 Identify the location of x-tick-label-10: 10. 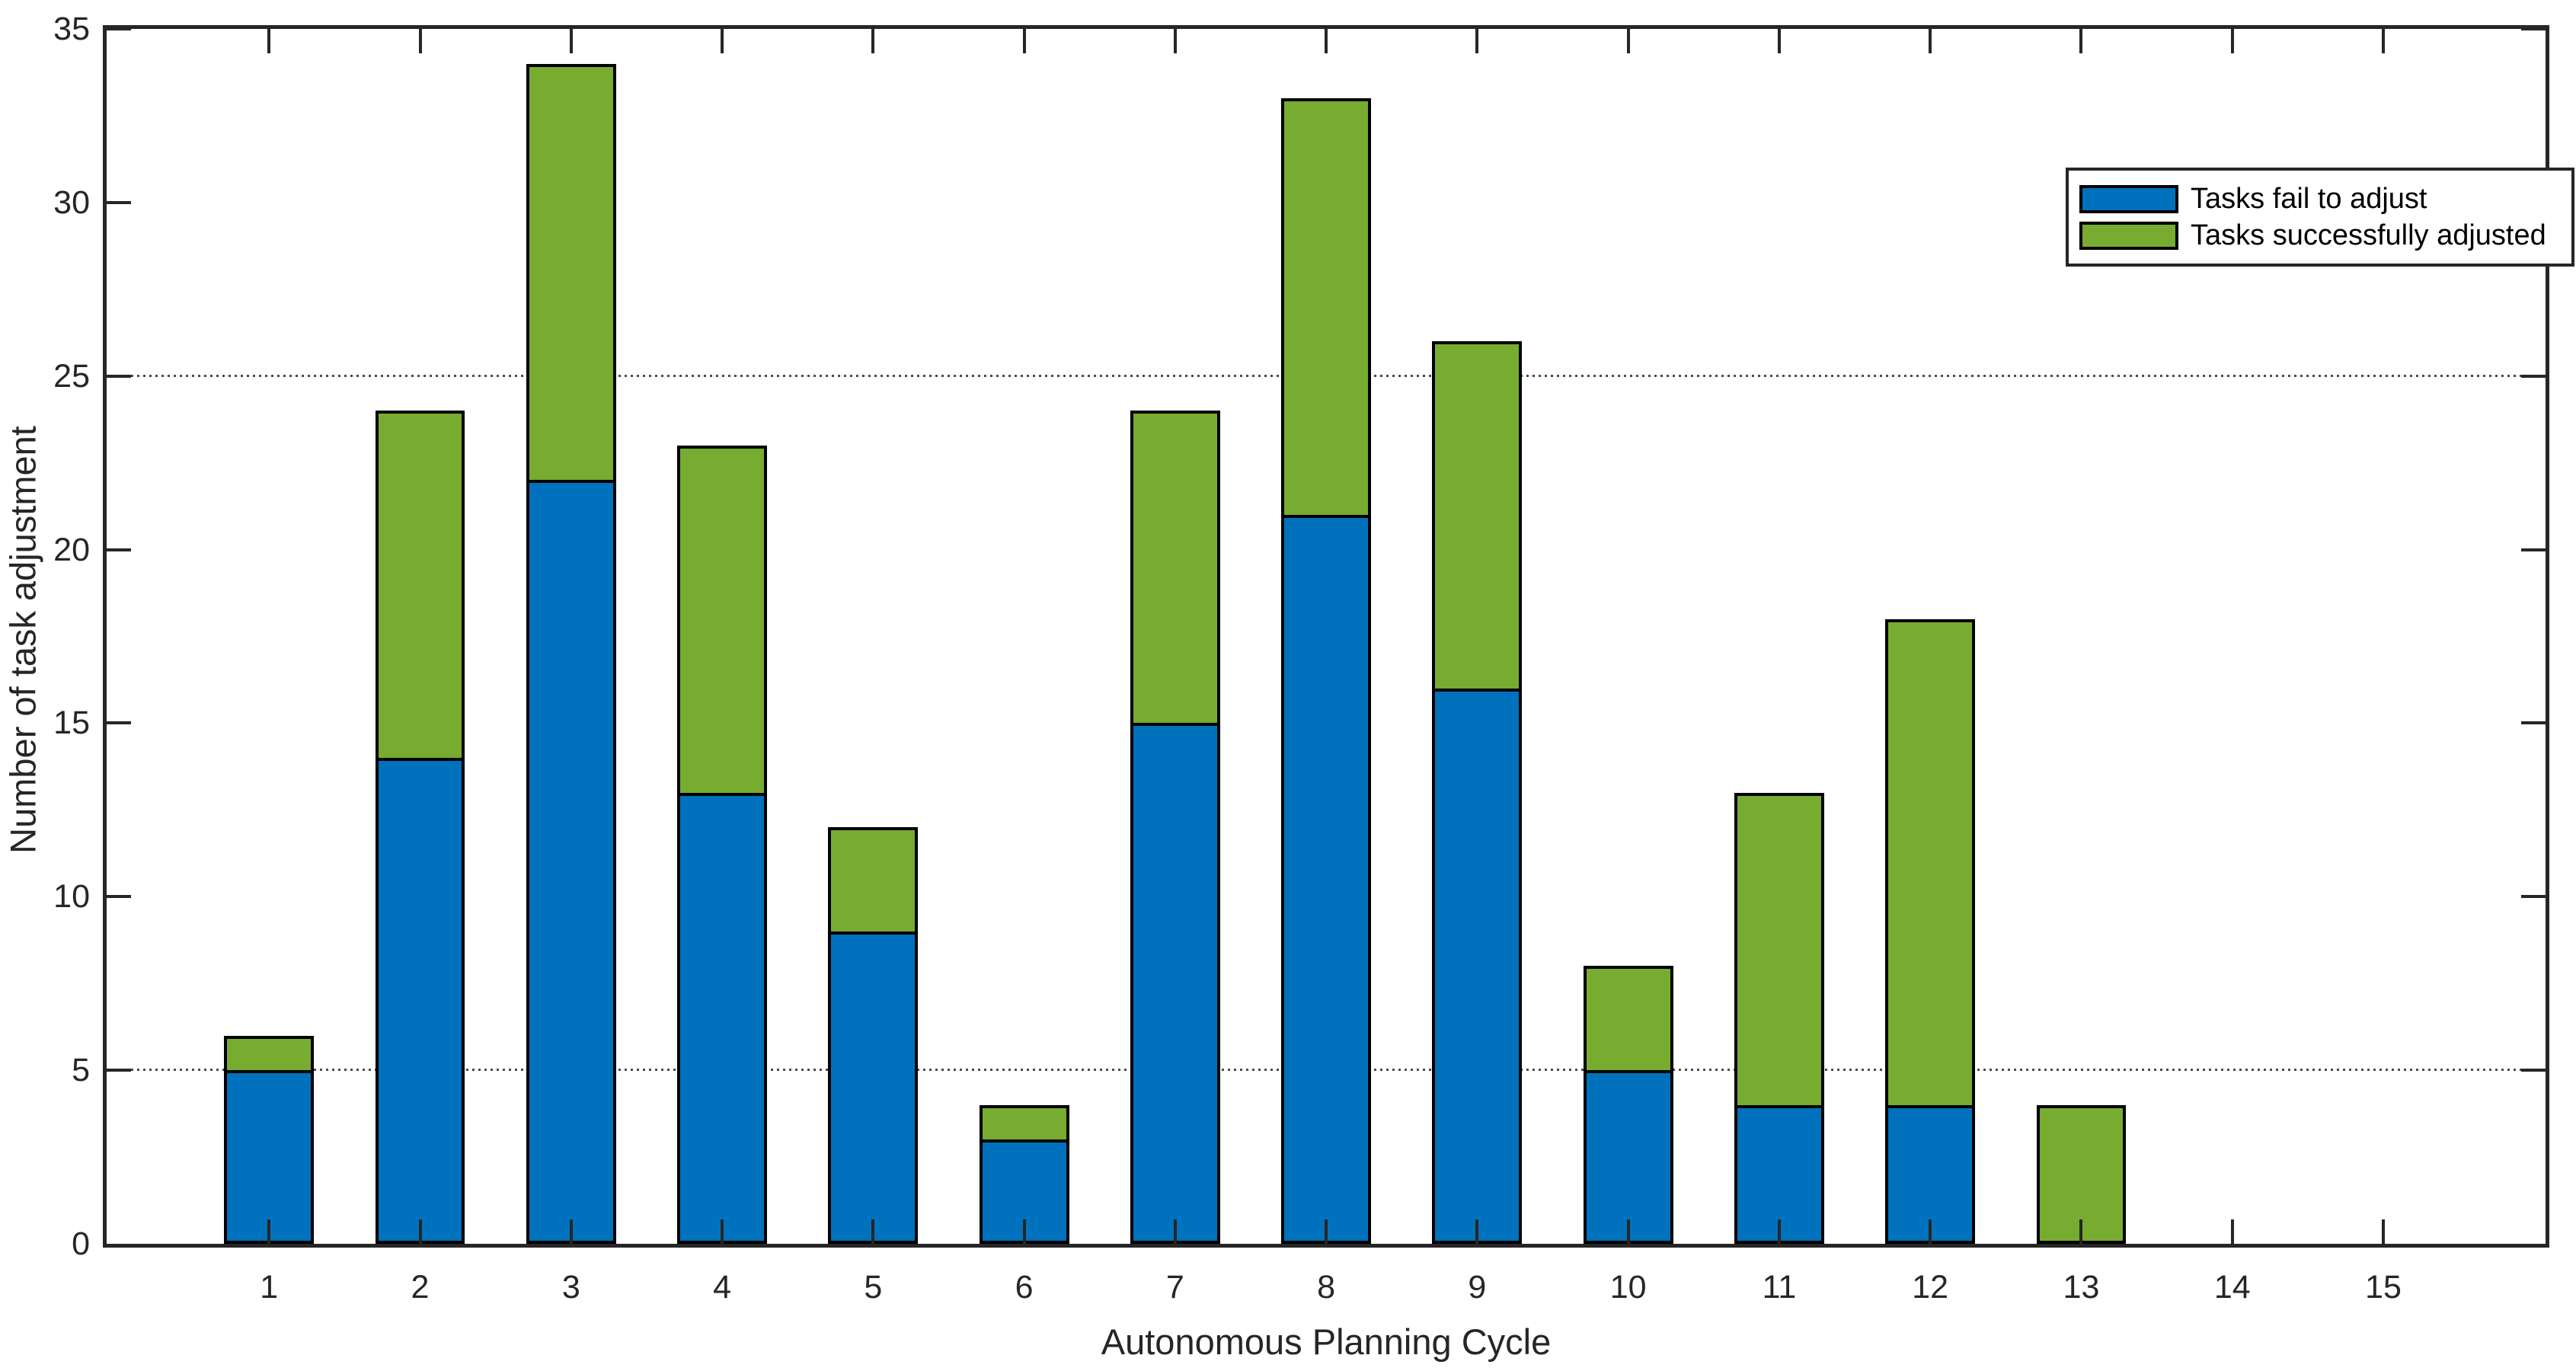
(1628, 1287).